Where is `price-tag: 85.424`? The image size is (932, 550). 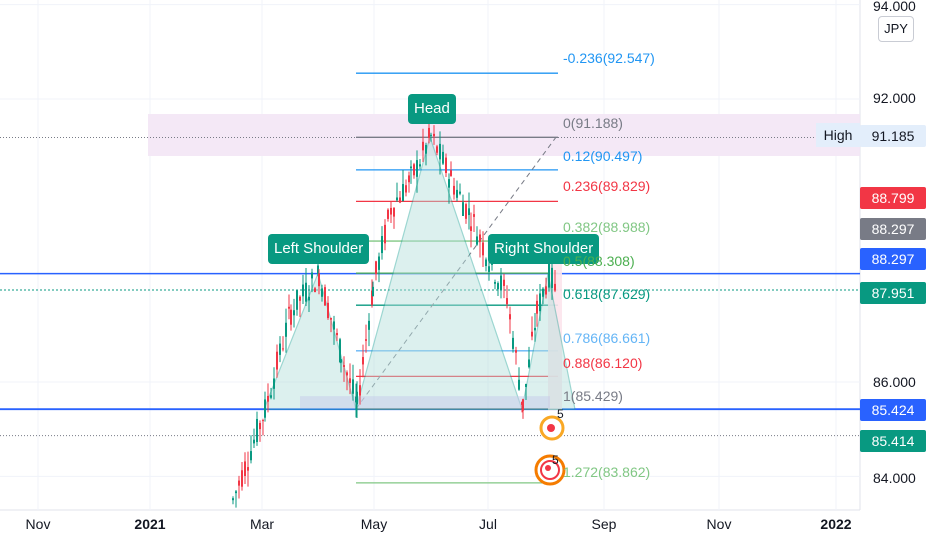 price-tag: 85.424 is located at coordinates (893, 410).